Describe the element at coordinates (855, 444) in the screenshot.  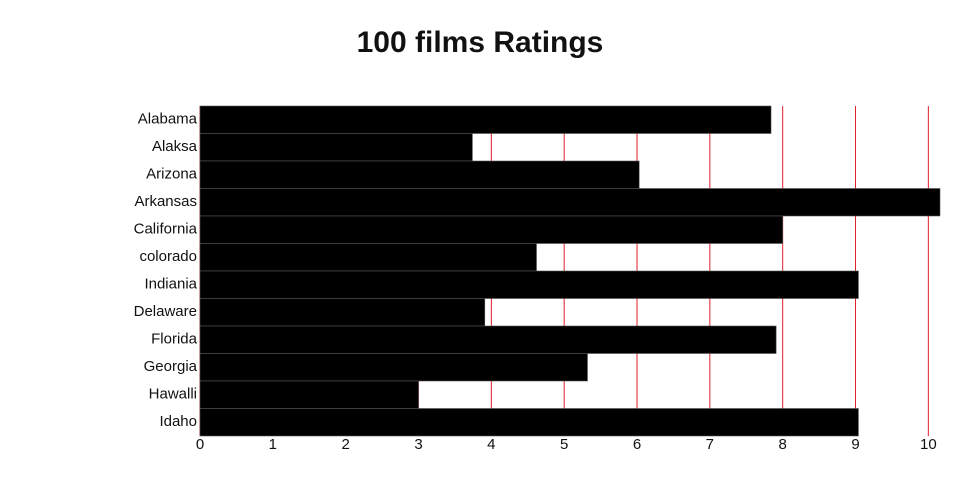
I see `x-tick-label: 9` at that location.